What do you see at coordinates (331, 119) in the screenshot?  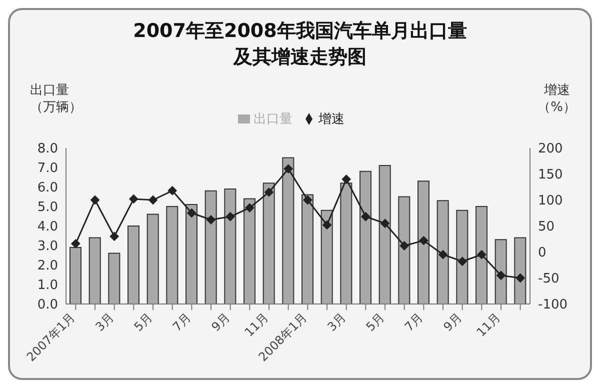 I see `legend-label: 增速` at bounding box center [331, 119].